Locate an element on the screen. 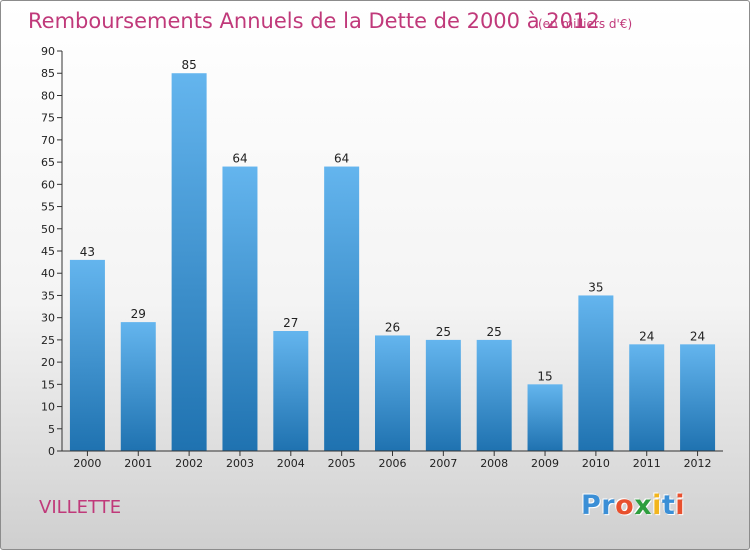 This screenshot has width=750, height=550. bar-2007 is located at coordinates (443, 395).